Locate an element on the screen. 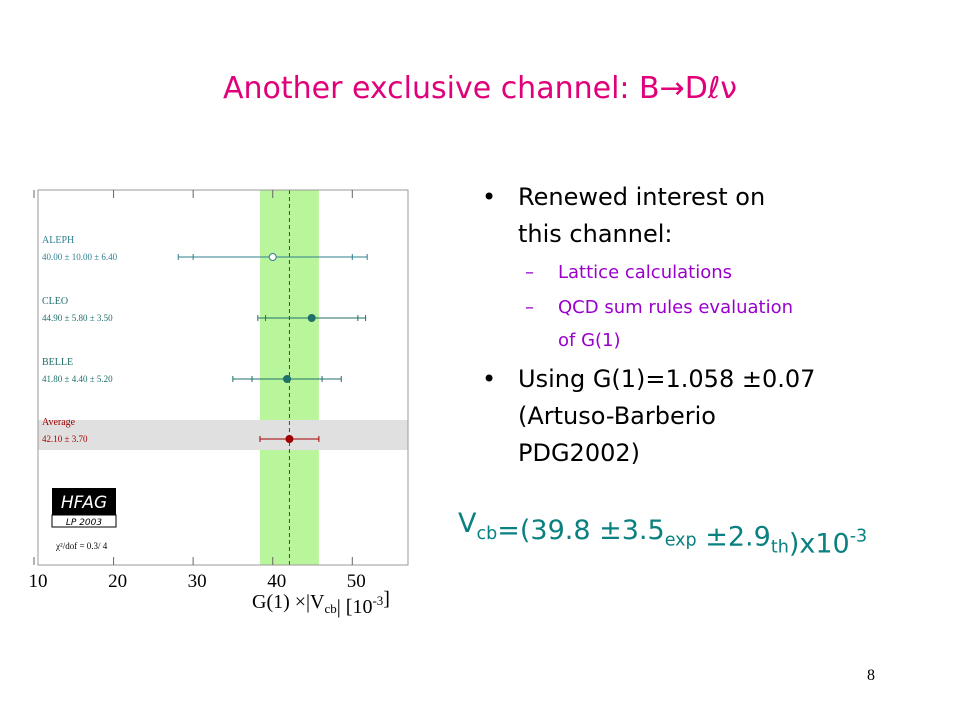 This screenshot has height=720, width=960. logo-sub: LP 2003 is located at coordinates (84, 523).